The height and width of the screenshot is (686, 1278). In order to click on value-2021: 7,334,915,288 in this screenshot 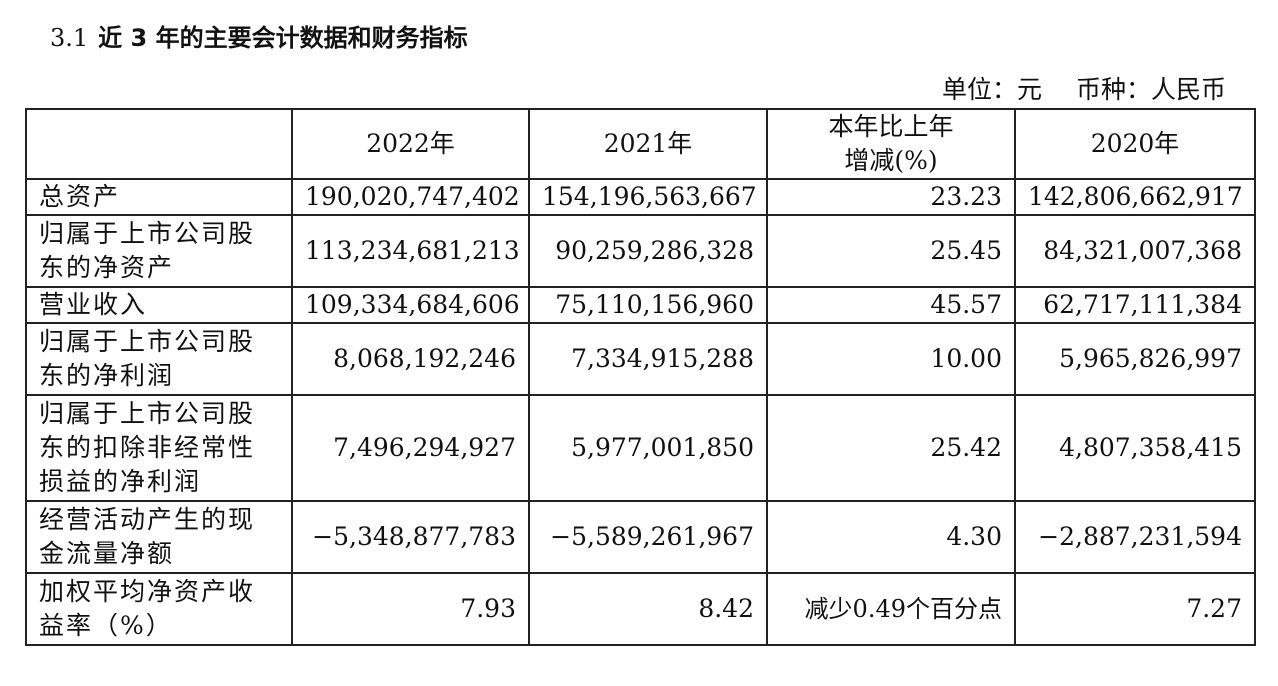, I will do `click(648, 359)`.